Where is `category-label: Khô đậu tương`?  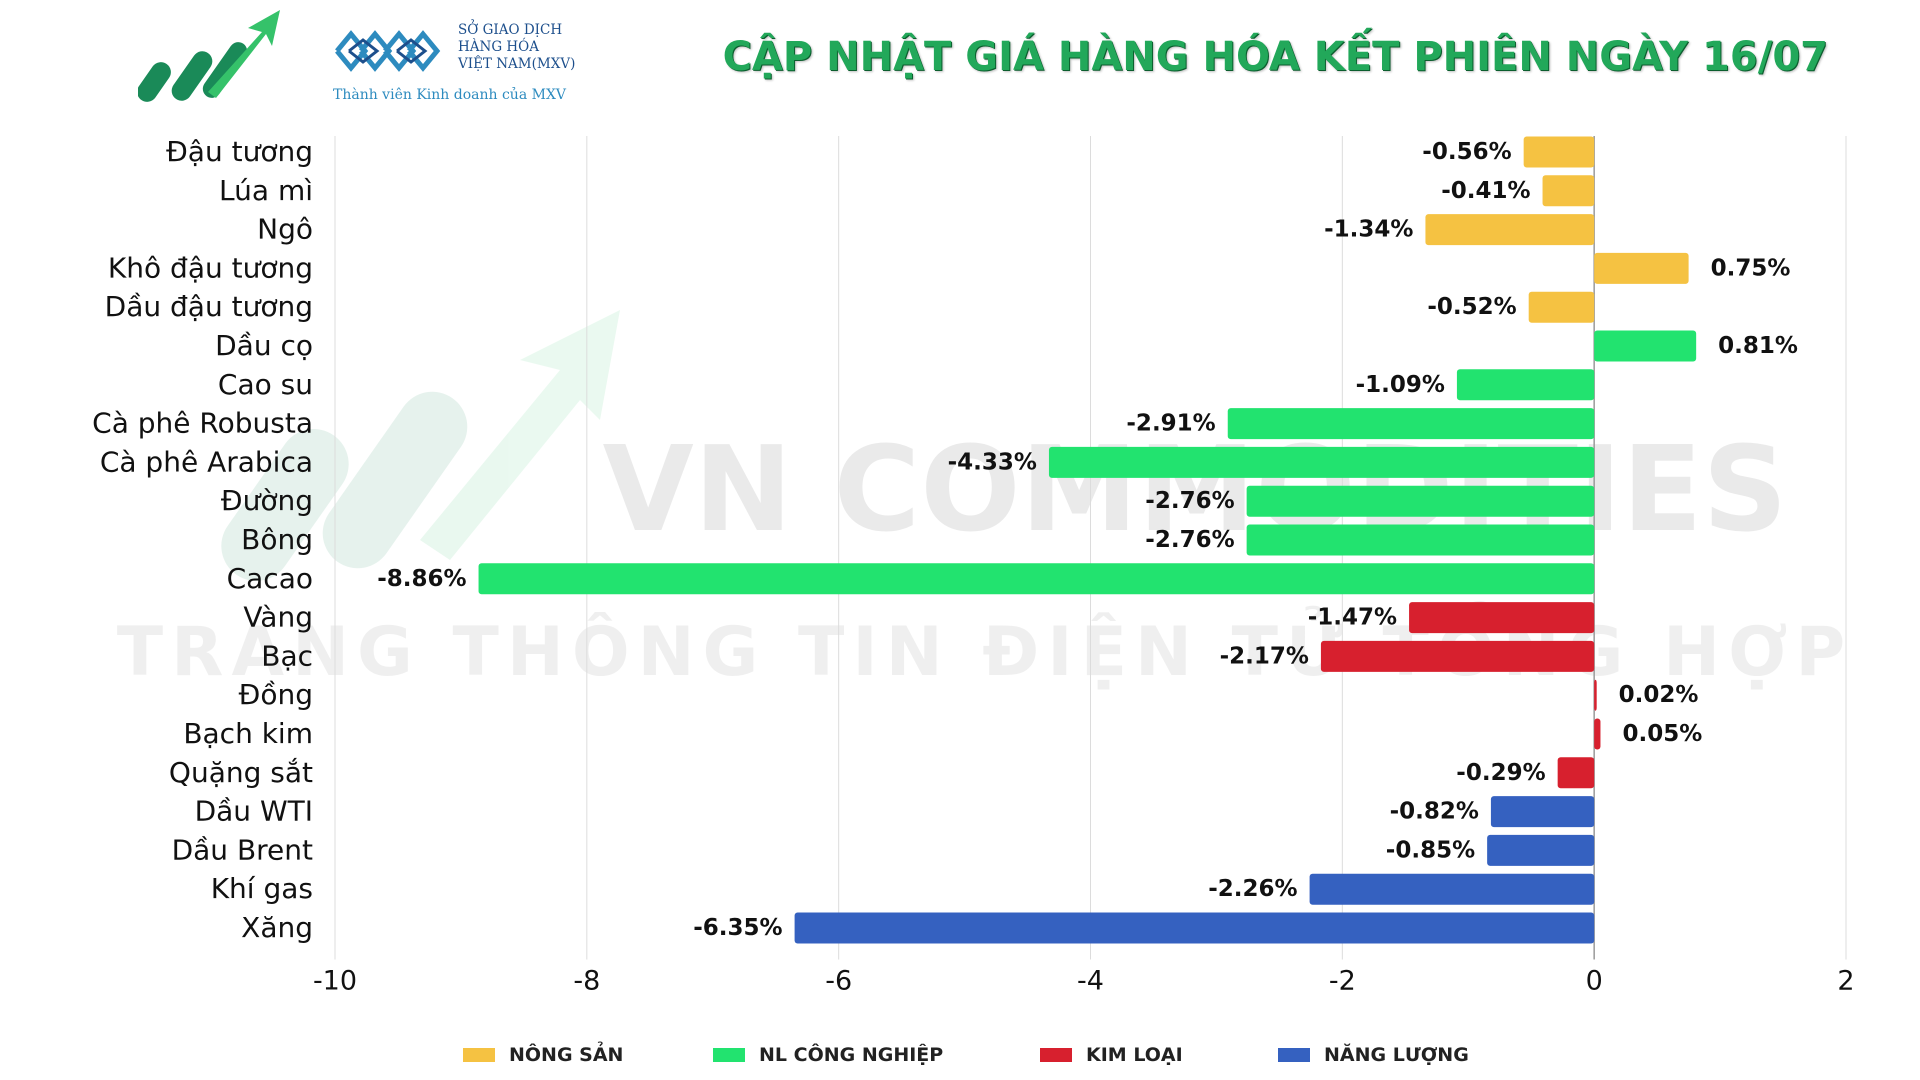 category-label: Khô đậu tương is located at coordinates (210, 267).